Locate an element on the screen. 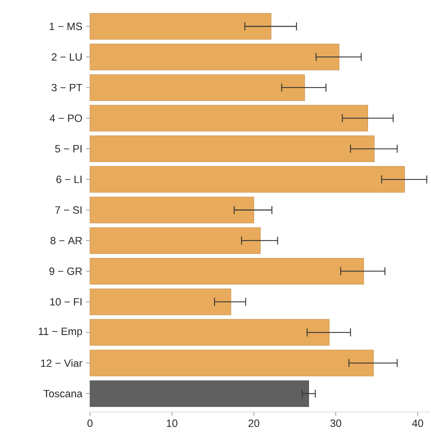 Image resolution: width=431 pixels, height=441 pixels. x-tick-label: 30 is located at coordinates (336, 423).